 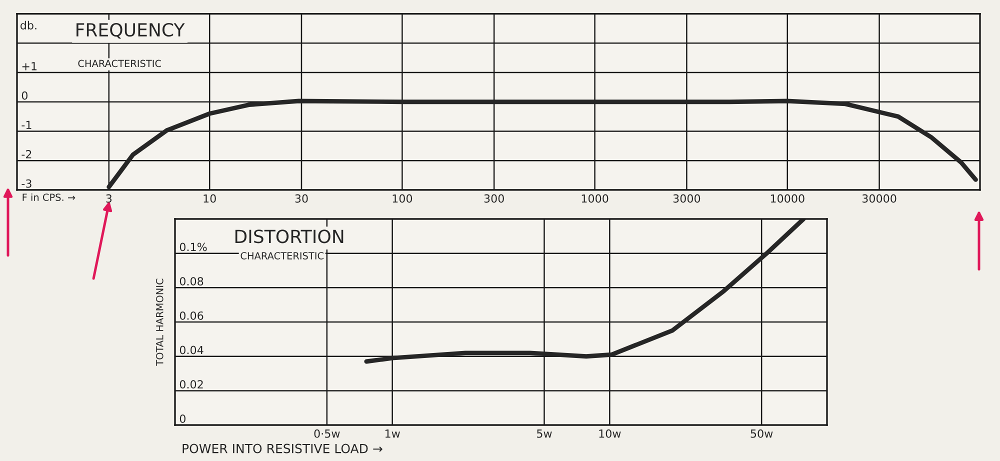 What do you see at coordinates (402, 198) in the screenshot?
I see `x-tick-label: 100` at bounding box center [402, 198].